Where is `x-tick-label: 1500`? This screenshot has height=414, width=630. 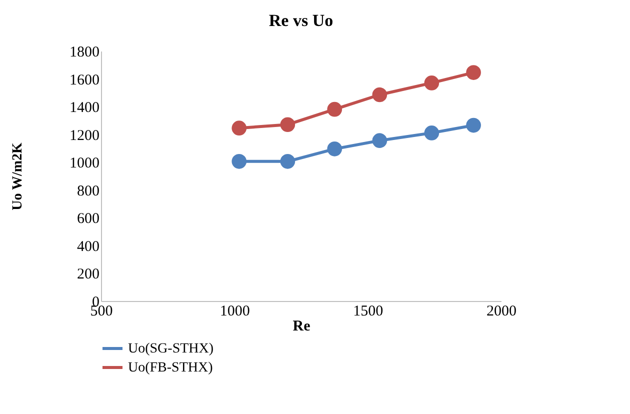 x-tick-label: 1500 is located at coordinates (368, 312).